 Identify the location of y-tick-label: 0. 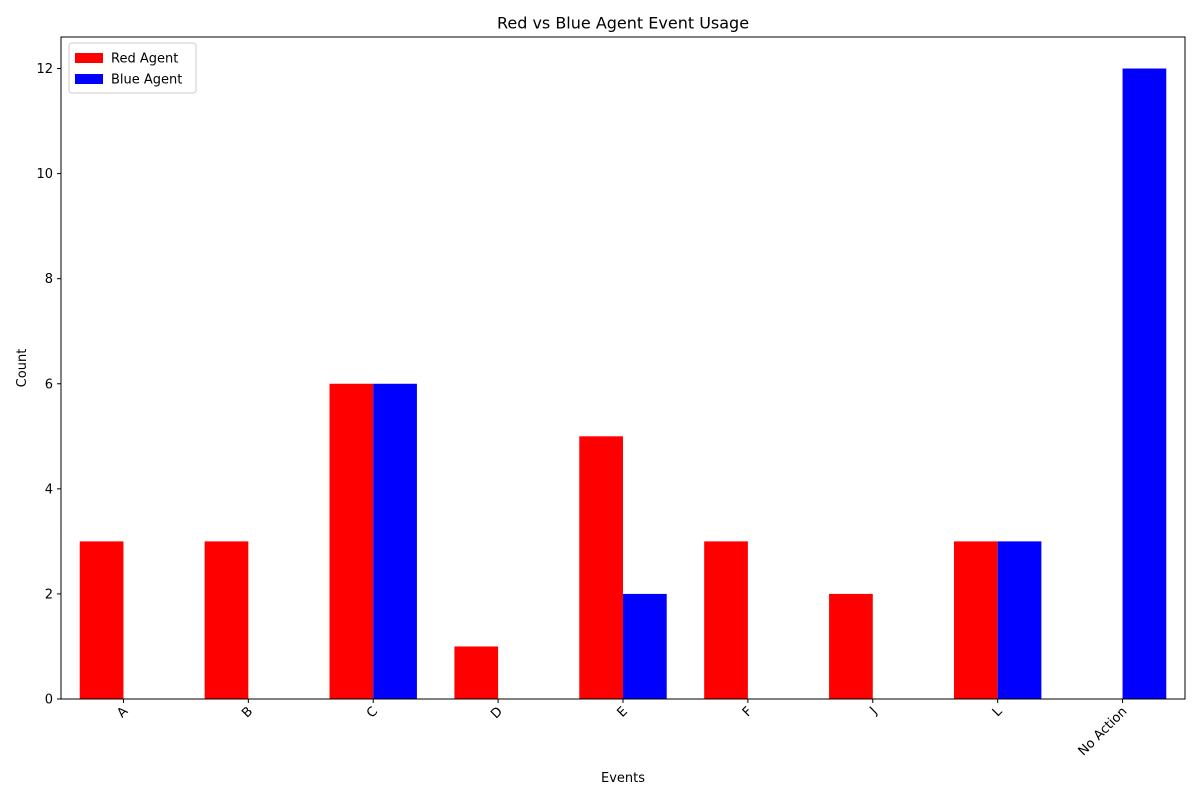
(49, 700).